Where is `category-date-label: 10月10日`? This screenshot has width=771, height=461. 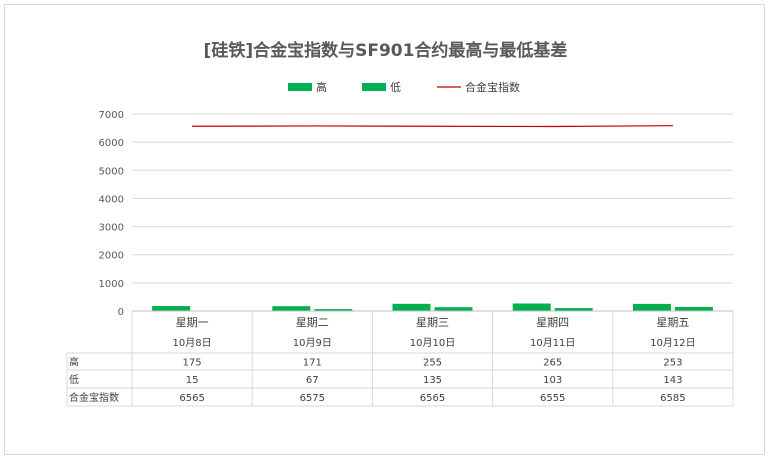 category-date-label: 10月10日 is located at coordinates (432, 343).